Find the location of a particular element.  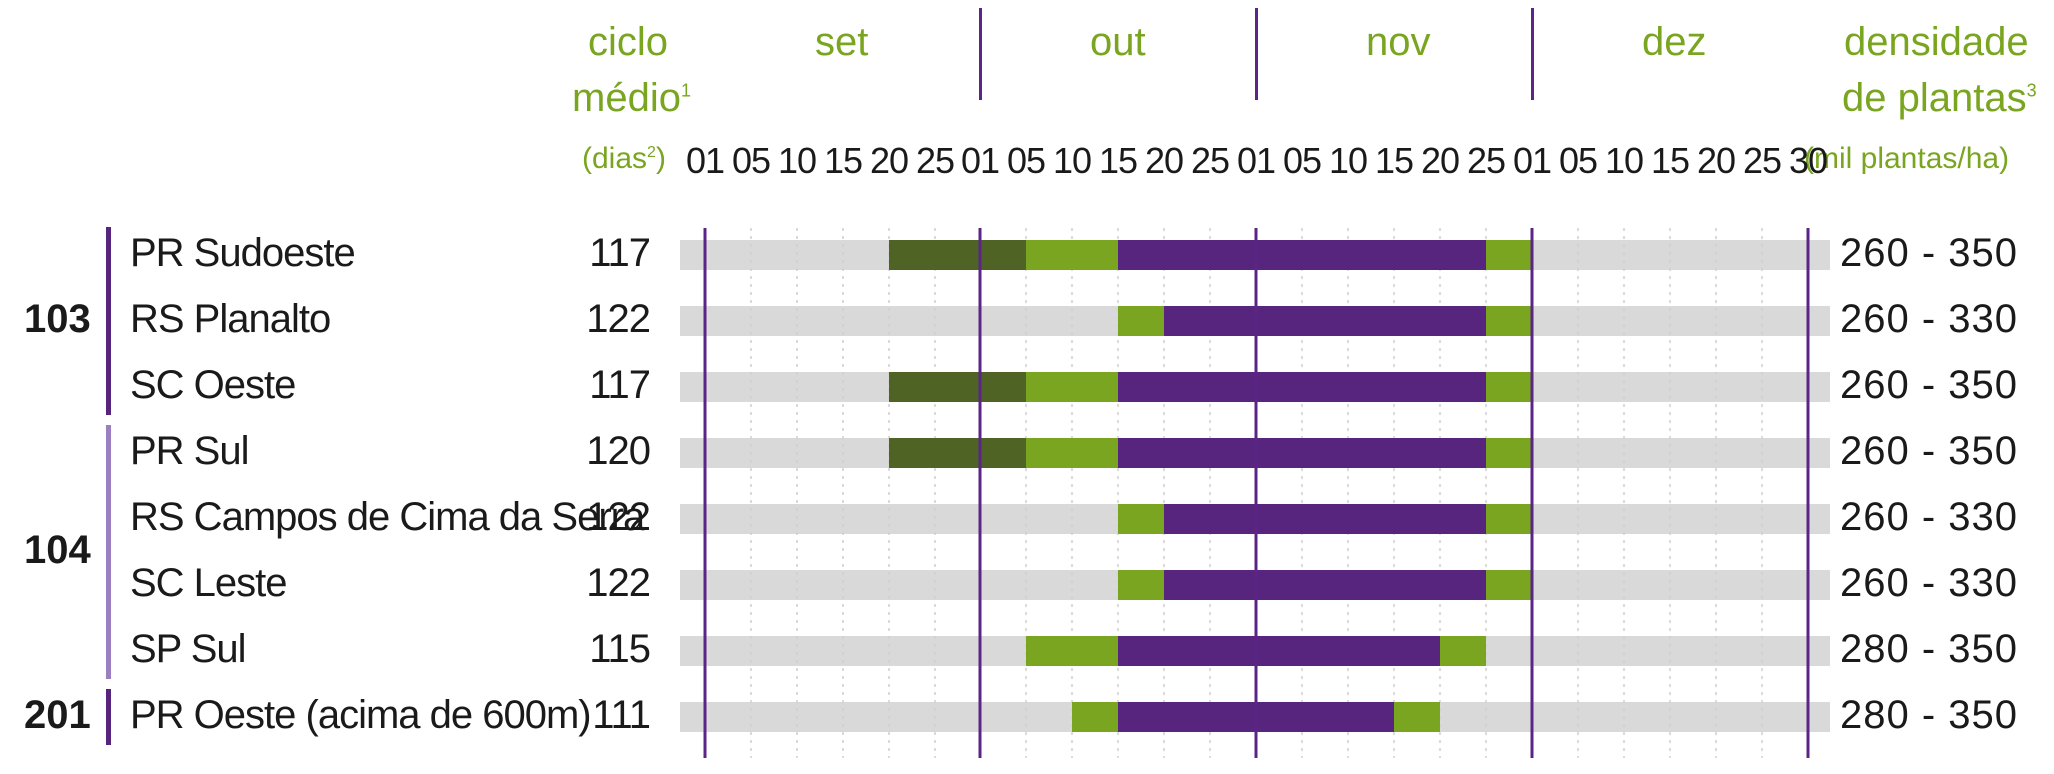

group-label: 201 is located at coordinates (57, 715).